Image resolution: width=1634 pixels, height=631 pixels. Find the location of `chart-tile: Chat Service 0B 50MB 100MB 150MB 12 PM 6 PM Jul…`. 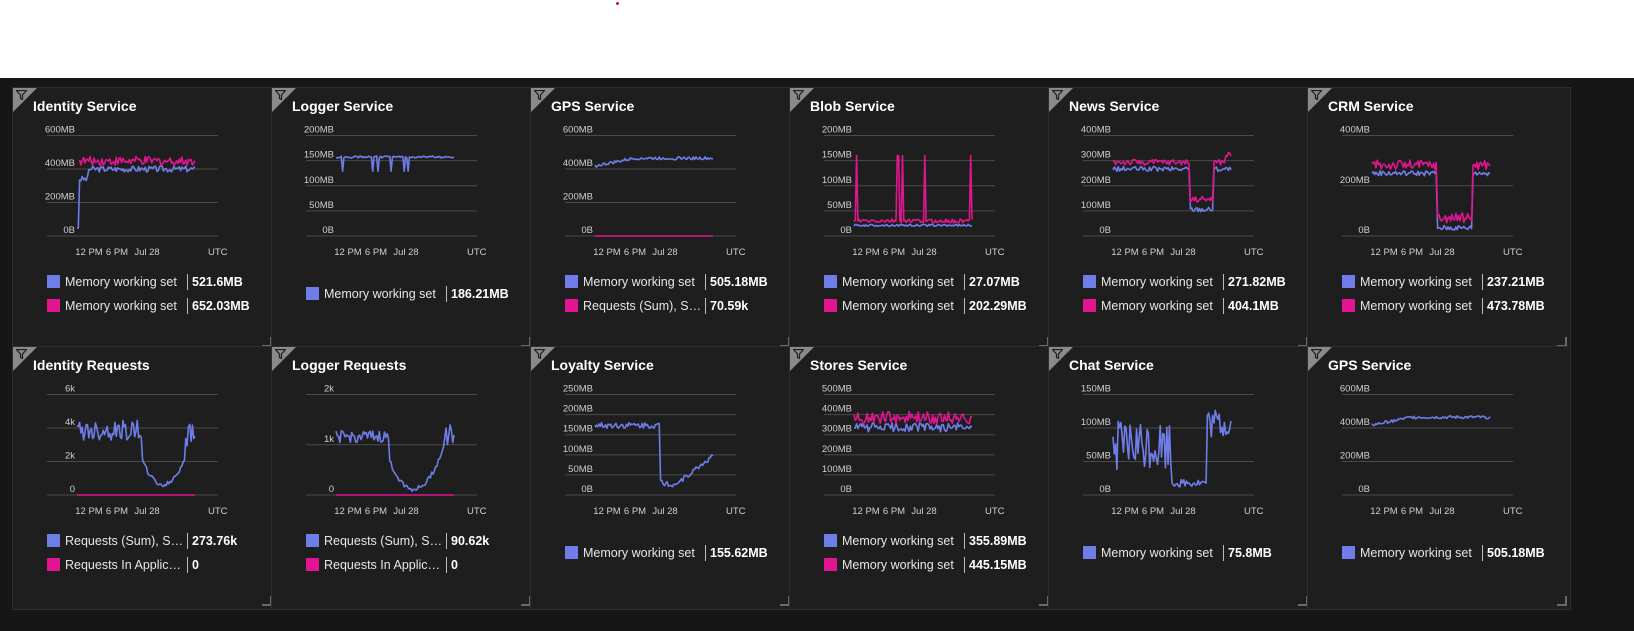

chart-tile: Chat Service 0B 50MB 100MB 150MB 12 PM 6 PM Jul… is located at coordinates (1180, 478).